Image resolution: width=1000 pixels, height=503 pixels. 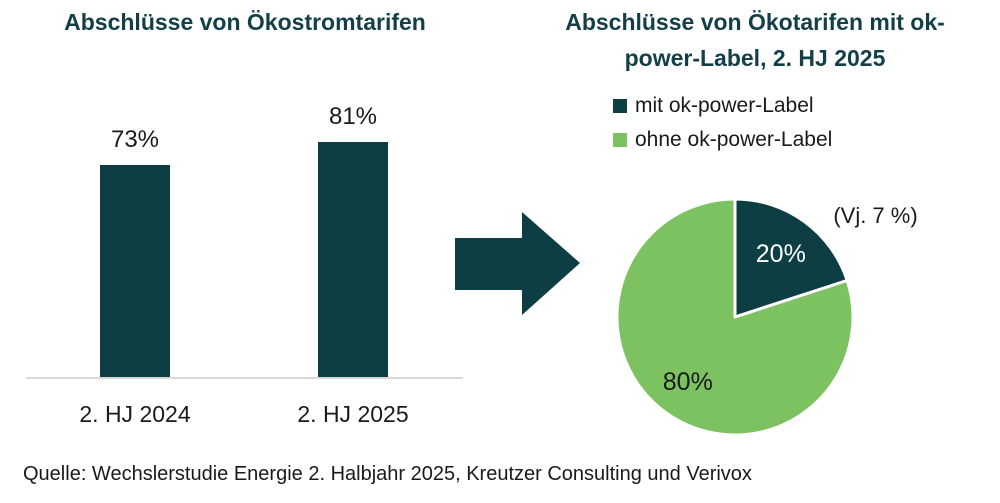 I want to click on bar-category-label-2hj2025: 2. HJ 2025, so click(x=353, y=414).